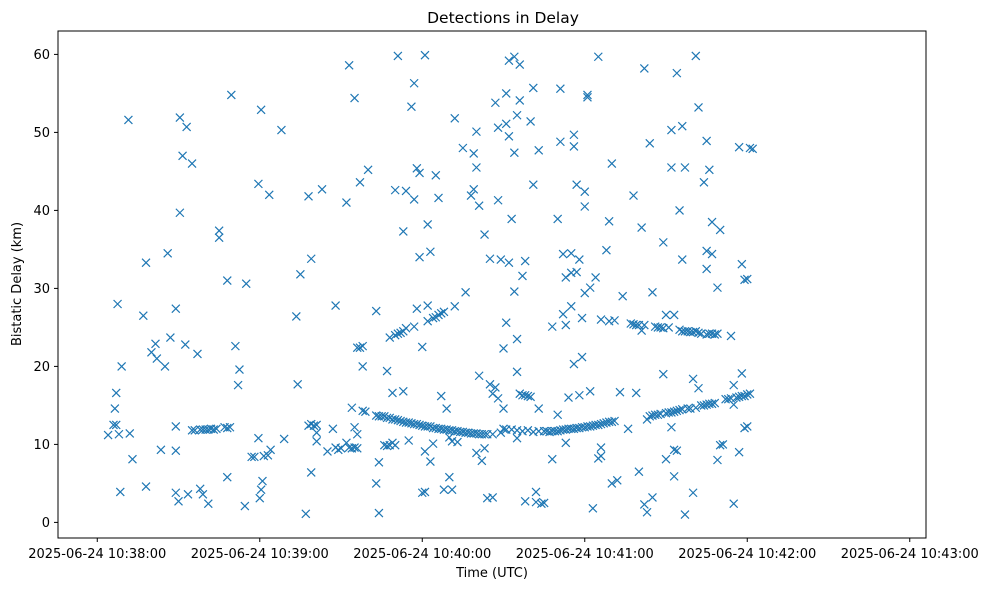 Image resolution: width=982 pixels, height=590 pixels. Describe the element at coordinates (41, 211) in the screenshot. I see `y-tick-label: 40` at that location.